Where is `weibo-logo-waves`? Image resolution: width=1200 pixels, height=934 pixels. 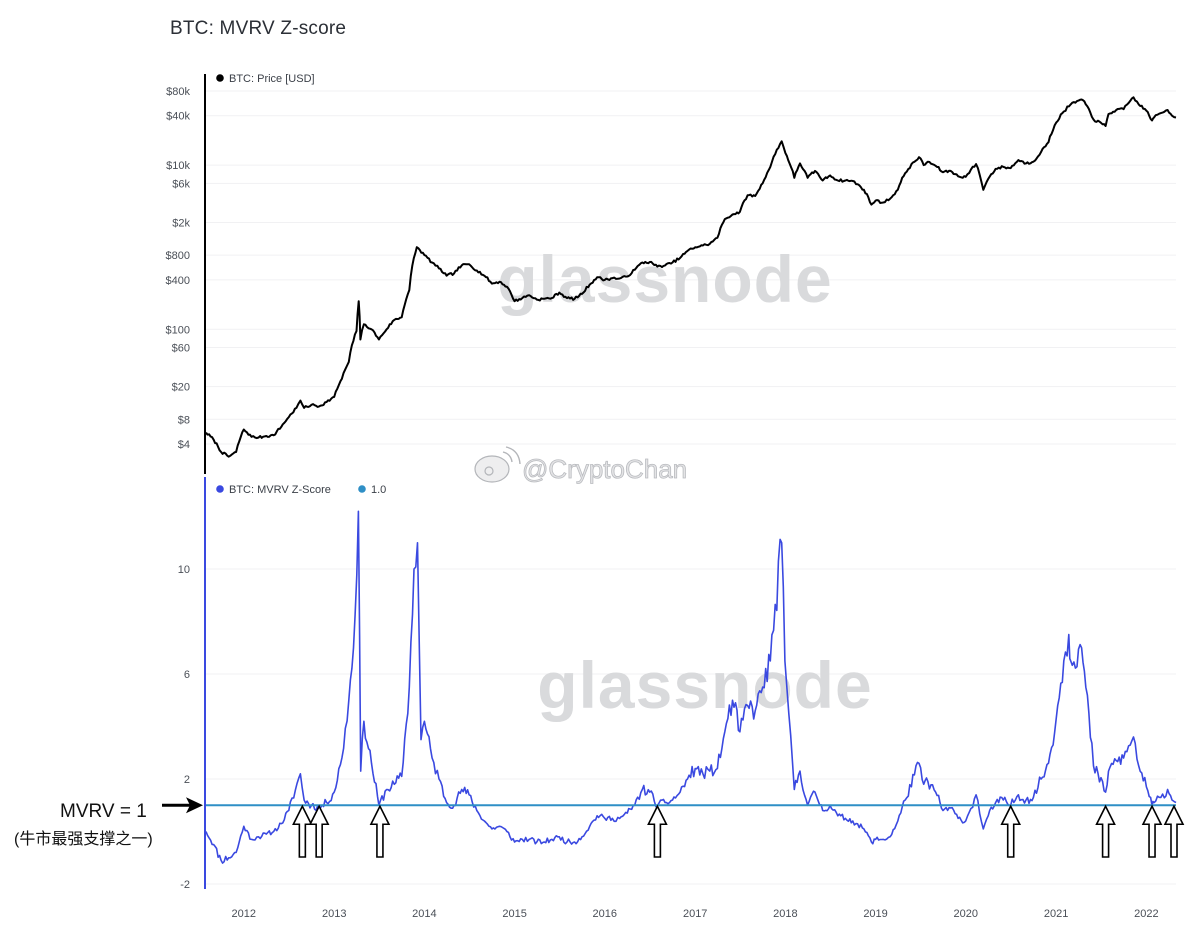
weibo-logo-waves is located at coordinates (511, 455).